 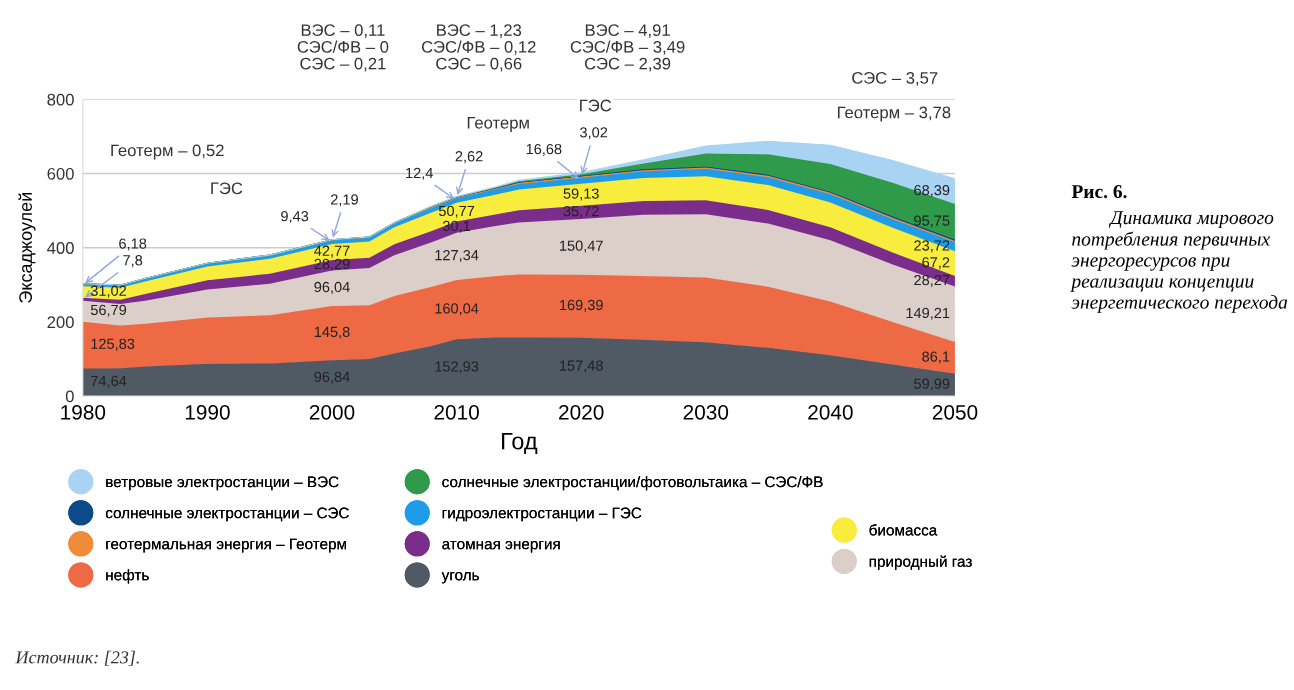 I want to click on text: СЭС – 3,57, so click(x=895, y=79).